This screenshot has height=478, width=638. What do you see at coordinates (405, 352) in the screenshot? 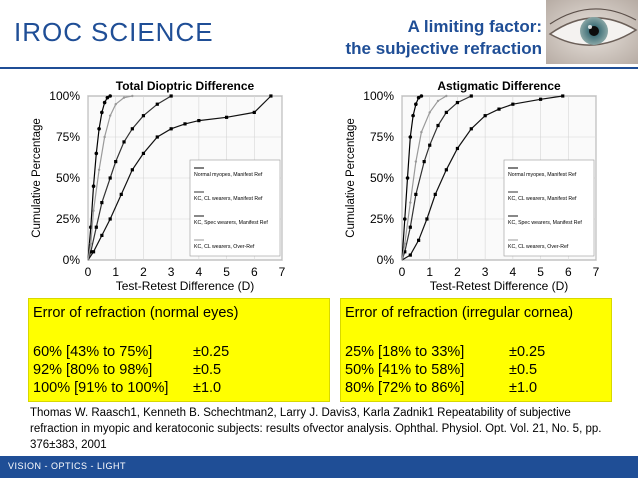
I see `box-right-row: 25% [18% to 33%]` at bounding box center [405, 352].